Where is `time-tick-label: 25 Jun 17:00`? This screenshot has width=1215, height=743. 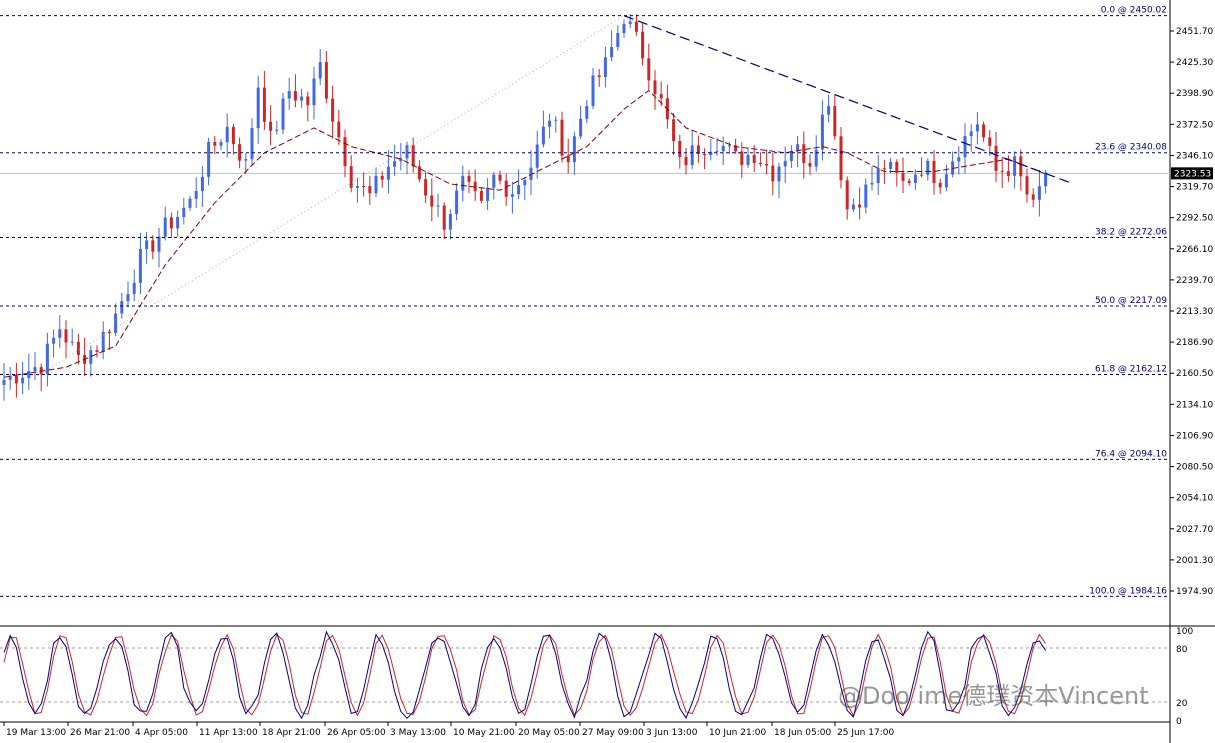 time-tick-label: 25 Jun 17:00 is located at coordinates (865, 733).